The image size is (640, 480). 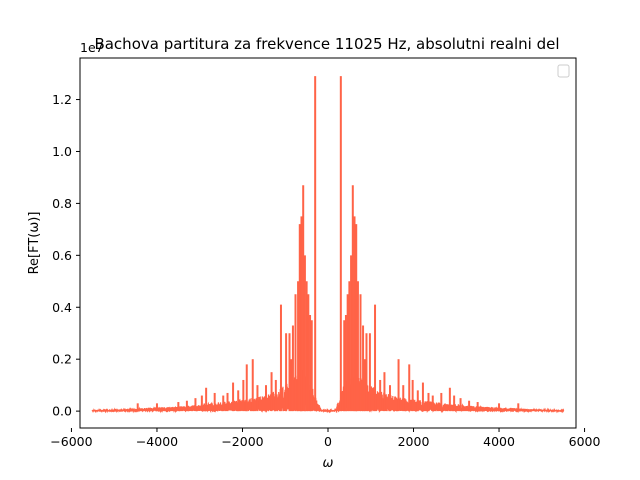 What do you see at coordinates (34, 243) in the screenshot?
I see `y-axis-label: Re[FT(ω)]` at bounding box center [34, 243].